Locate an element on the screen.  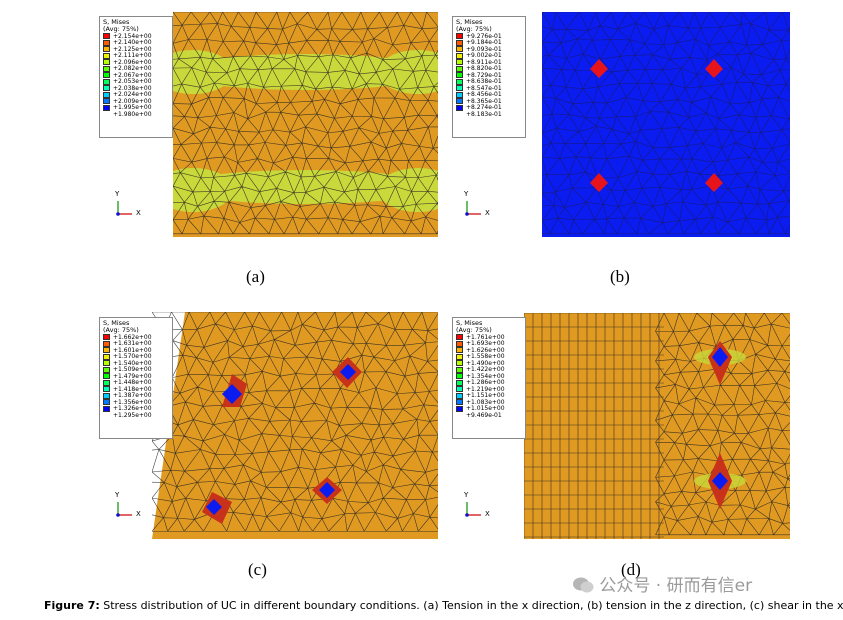
legend-row: +1.631e+00 is located at coordinates (136, 344).